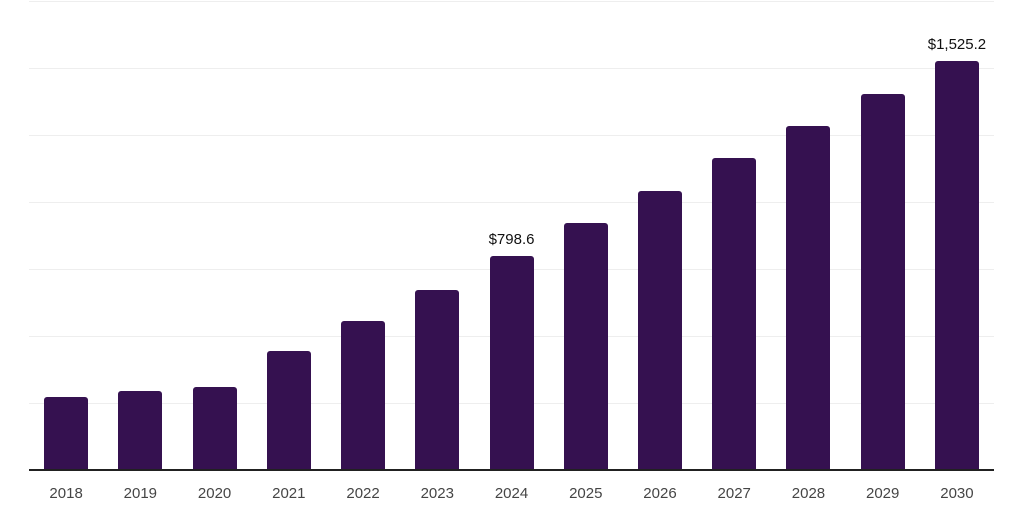 The image size is (1024, 512). Describe the element at coordinates (214, 235) in the screenshot. I see `bar-slot-2020` at that location.